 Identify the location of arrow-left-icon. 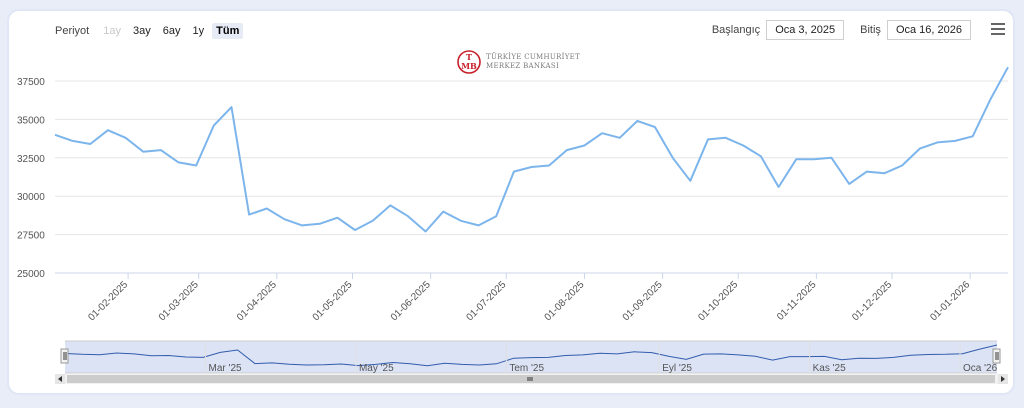
(60, 379).